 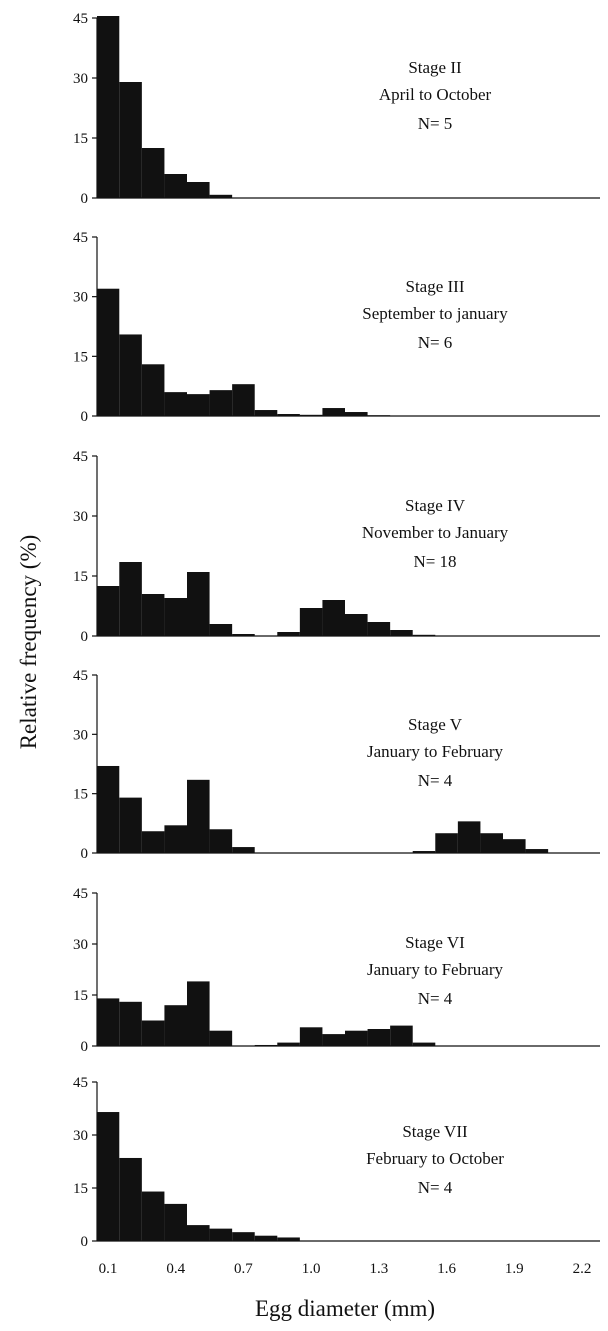 What do you see at coordinates (435, 67) in the screenshot?
I see `panel-stage-label: Stage II` at bounding box center [435, 67].